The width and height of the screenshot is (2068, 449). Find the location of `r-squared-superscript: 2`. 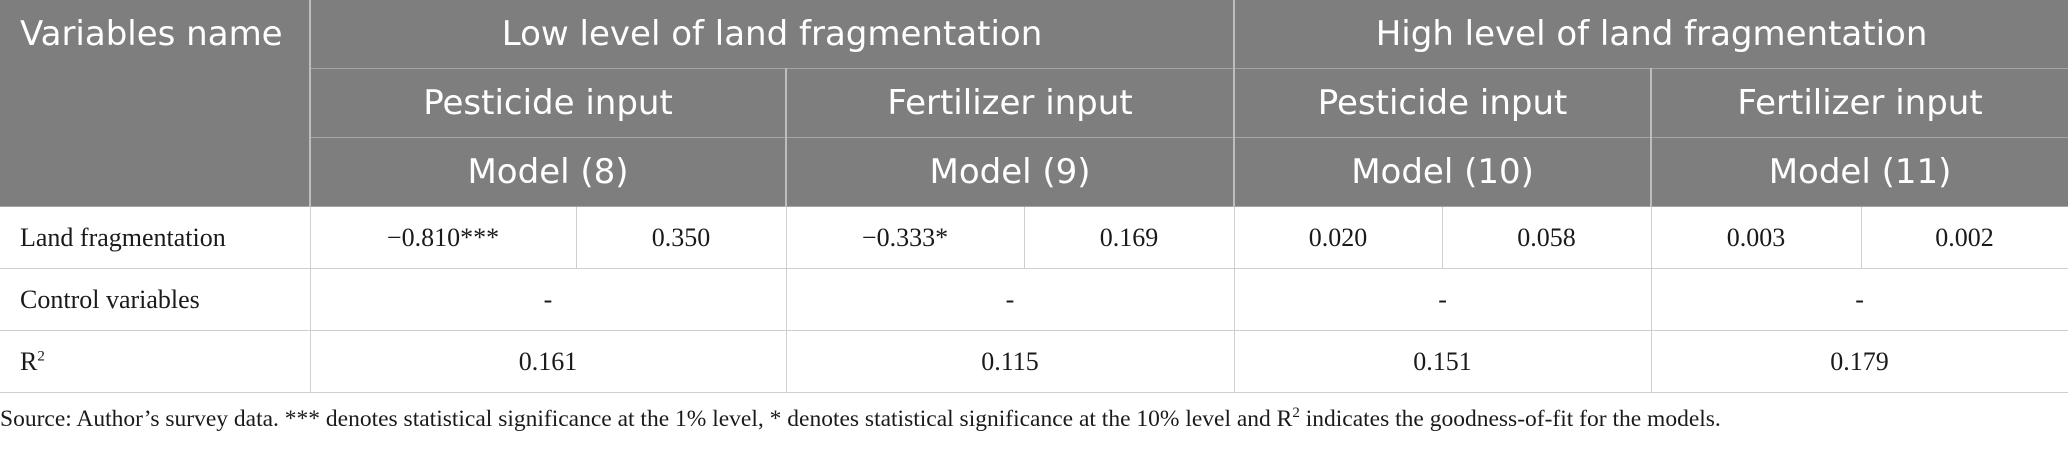

r-squared-superscript: 2 is located at coordinates (41, 355).